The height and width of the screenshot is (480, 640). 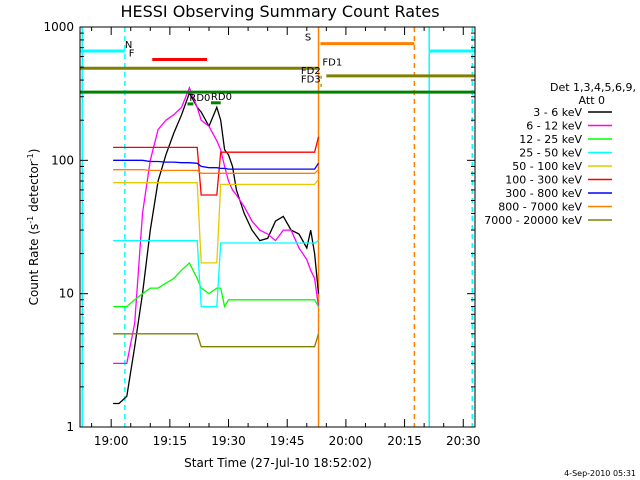 I want to click on y-axis-label-post: ), so click(x=34, y=151).